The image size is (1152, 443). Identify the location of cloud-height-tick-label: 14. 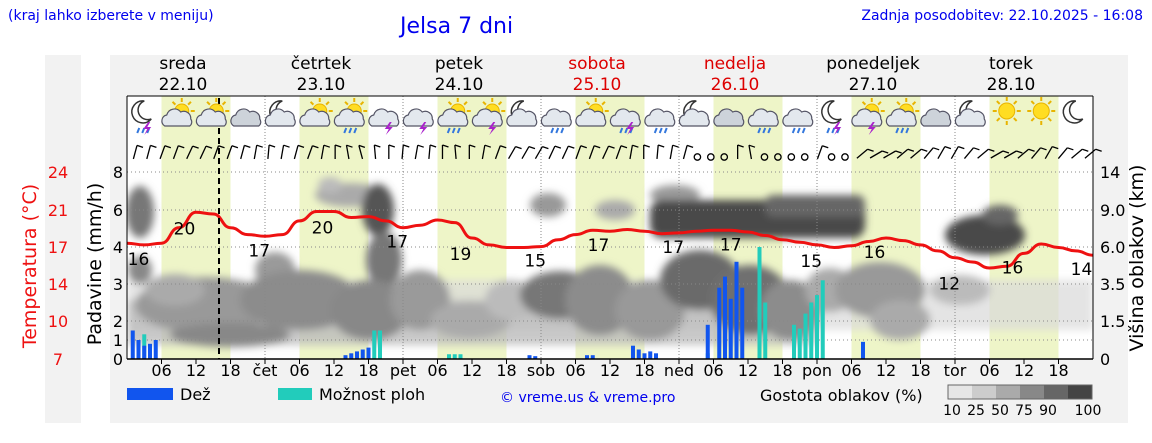
(1110, 172).